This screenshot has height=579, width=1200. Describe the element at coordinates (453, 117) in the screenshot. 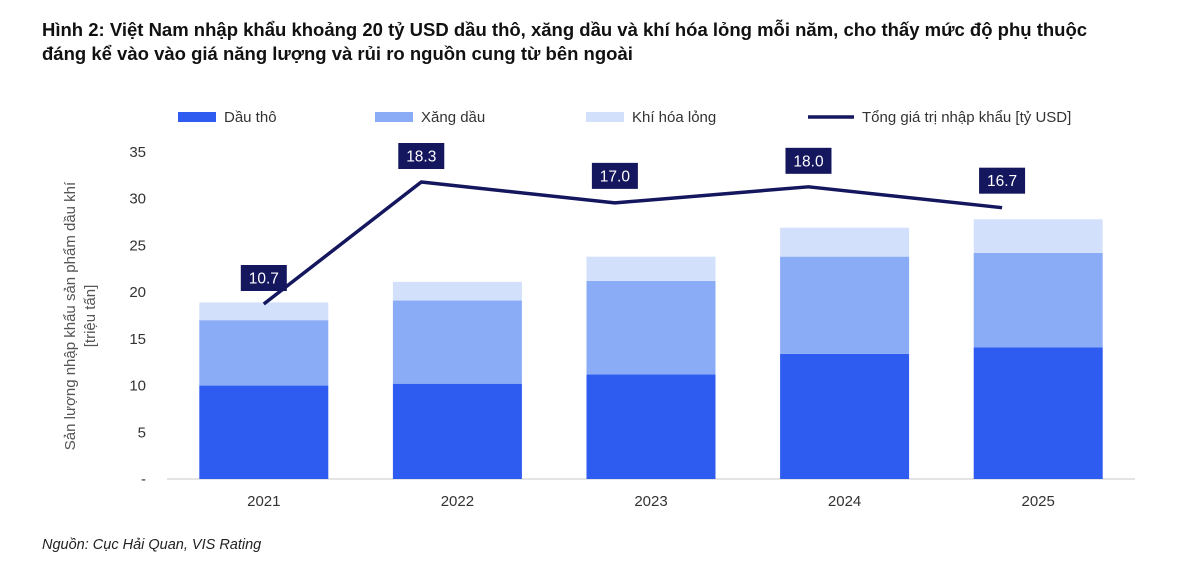

I see `legend-label: Xăng dầu` at that location.